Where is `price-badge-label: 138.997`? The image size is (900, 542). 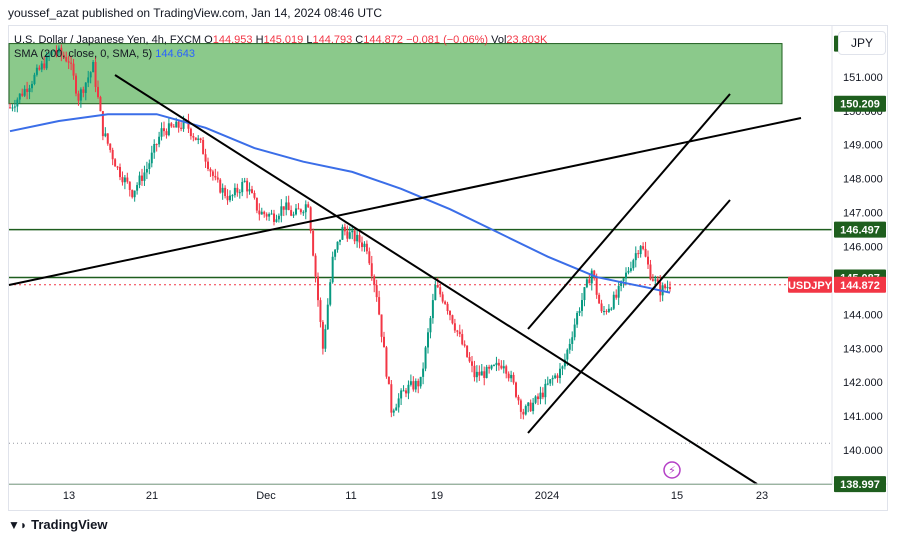
price-badge-label: 138.997 is located at coordinates (860, 485).